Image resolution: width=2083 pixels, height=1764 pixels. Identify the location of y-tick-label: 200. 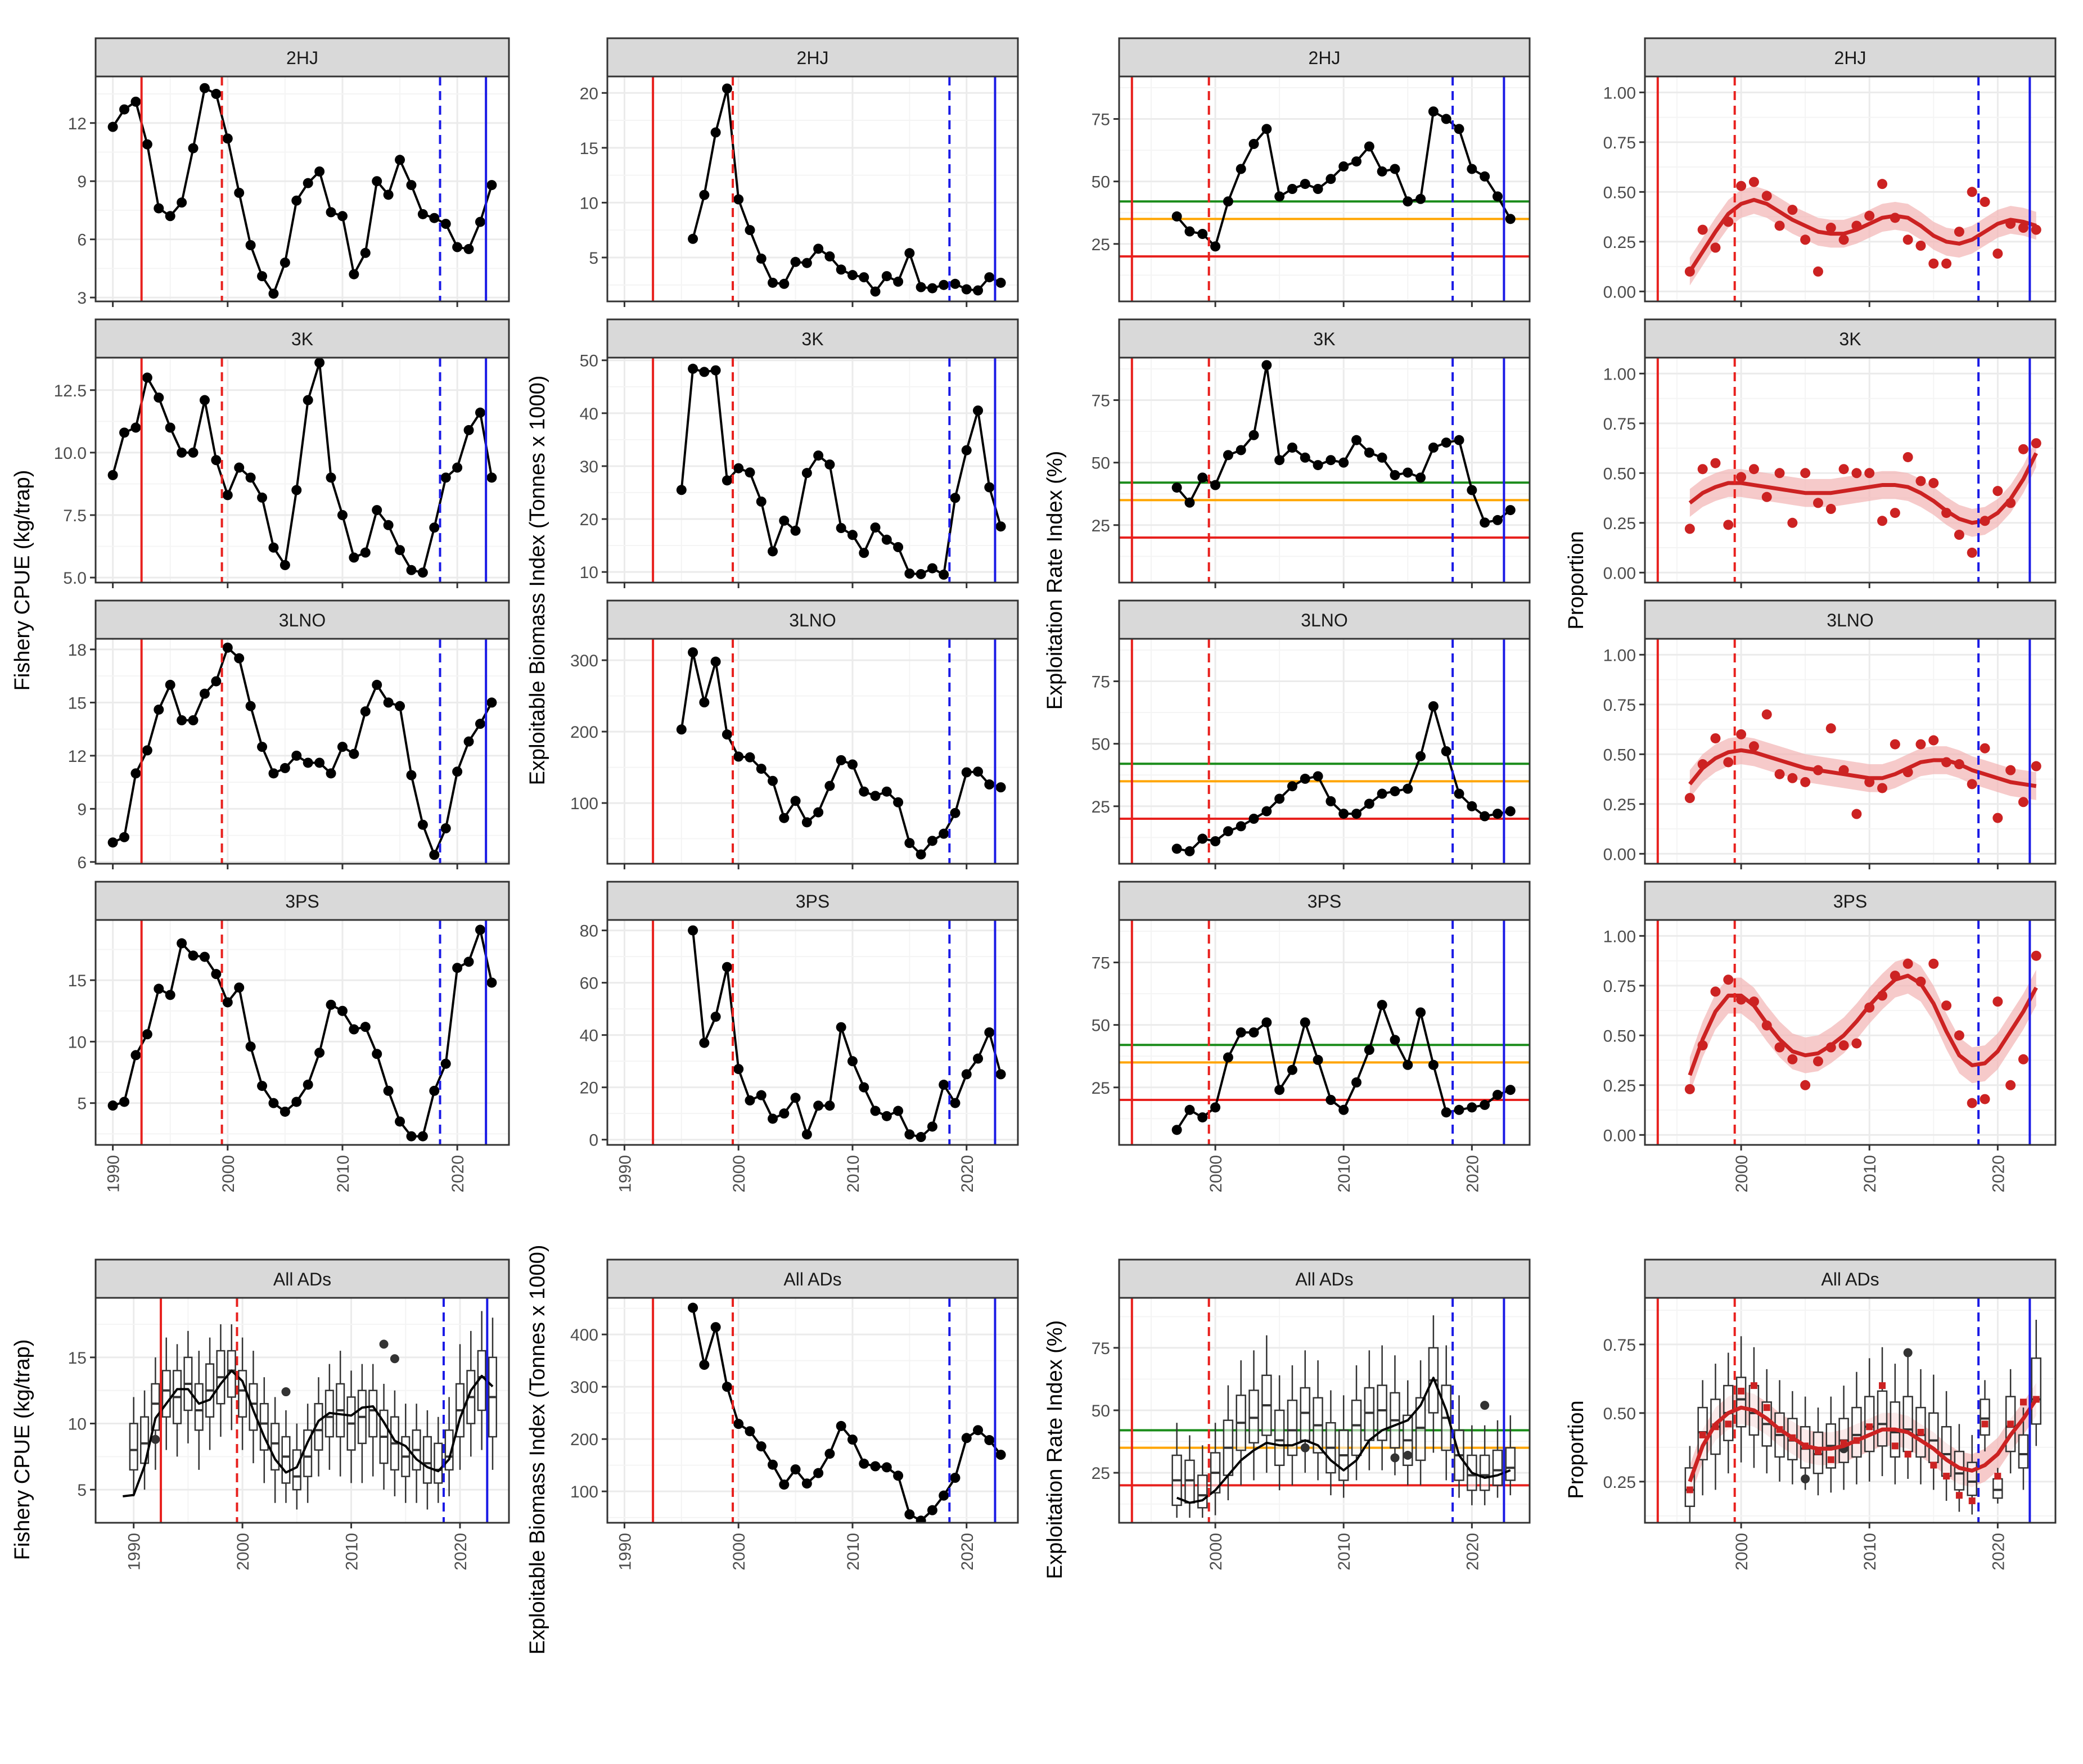
(584, 1440).